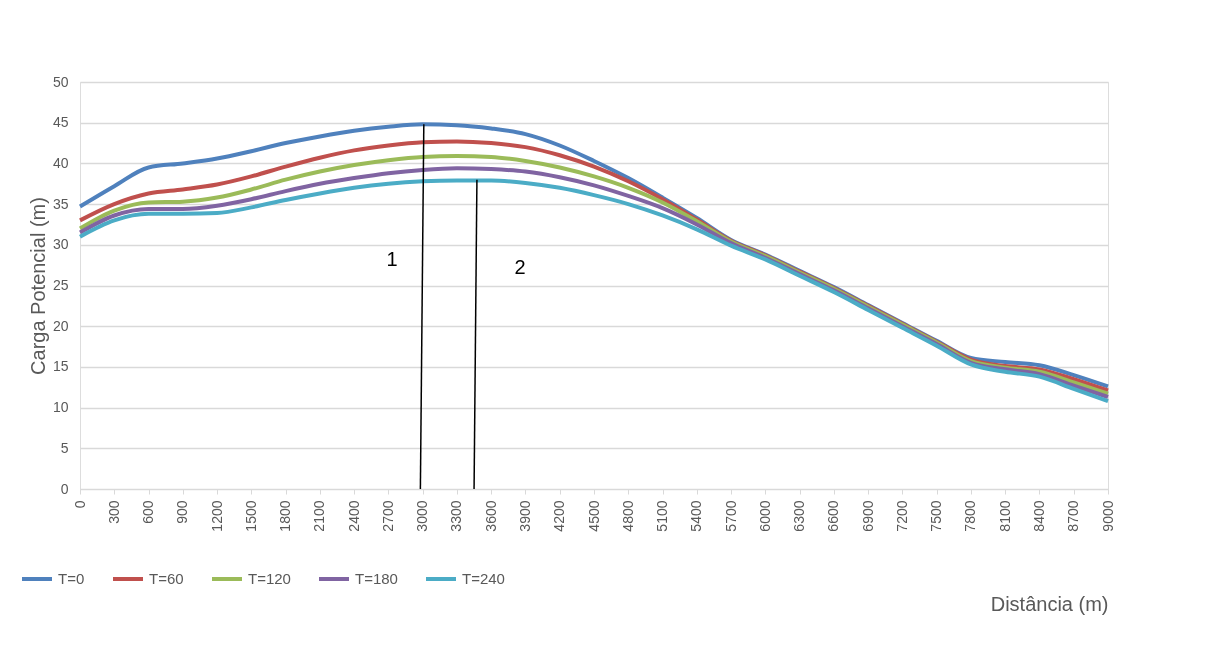 This screenshot has height=647, width=1216. I want to click on x-tick-label: 0, so click(79, 504).